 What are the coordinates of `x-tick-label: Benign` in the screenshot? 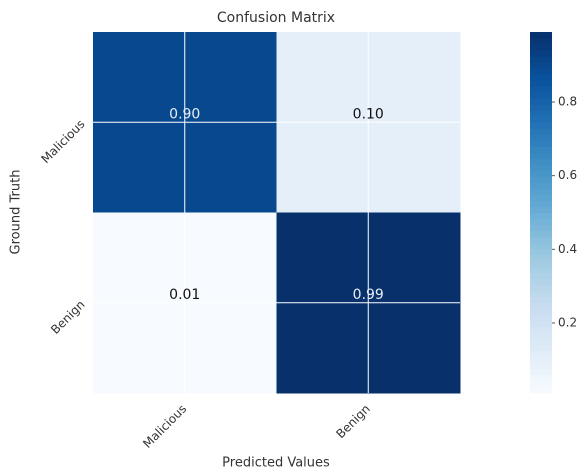 It's located at (352, 421).